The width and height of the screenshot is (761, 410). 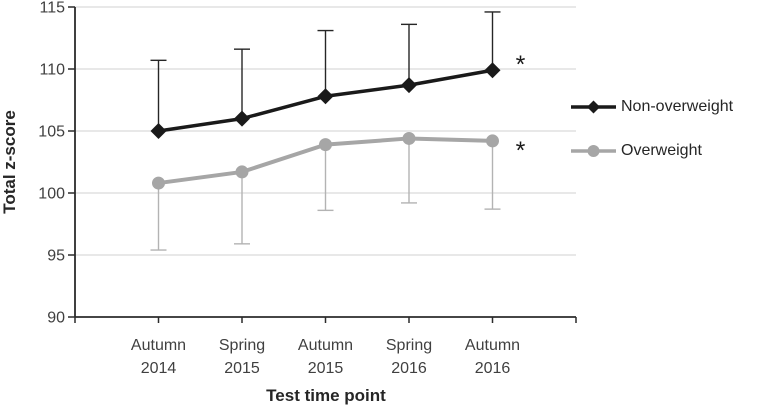 I want to click on y-tick-label: 105, so click(x=51, y=132).